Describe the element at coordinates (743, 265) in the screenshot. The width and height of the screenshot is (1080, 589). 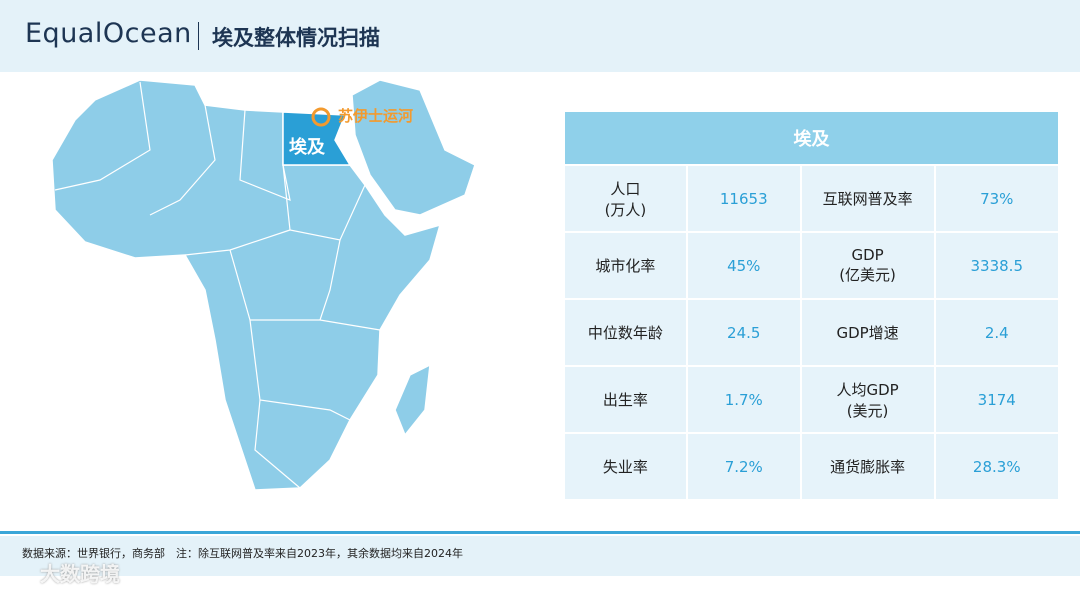
I see `cell-value: 45%` at that location.